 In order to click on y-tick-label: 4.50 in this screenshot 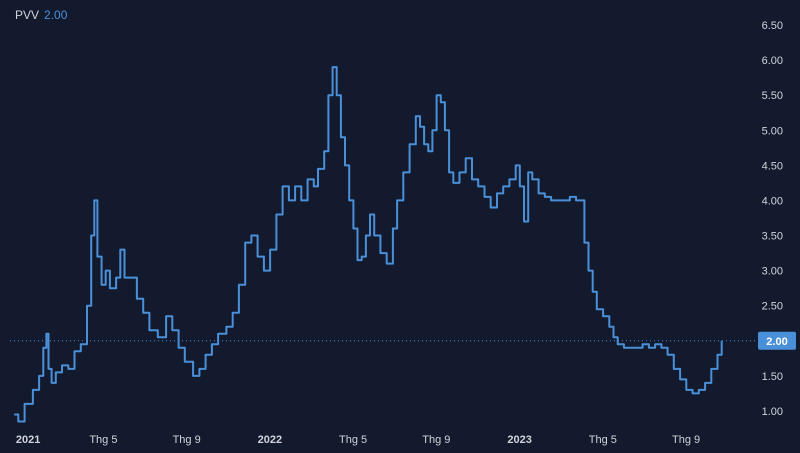, I will do `click(772, 166)`.